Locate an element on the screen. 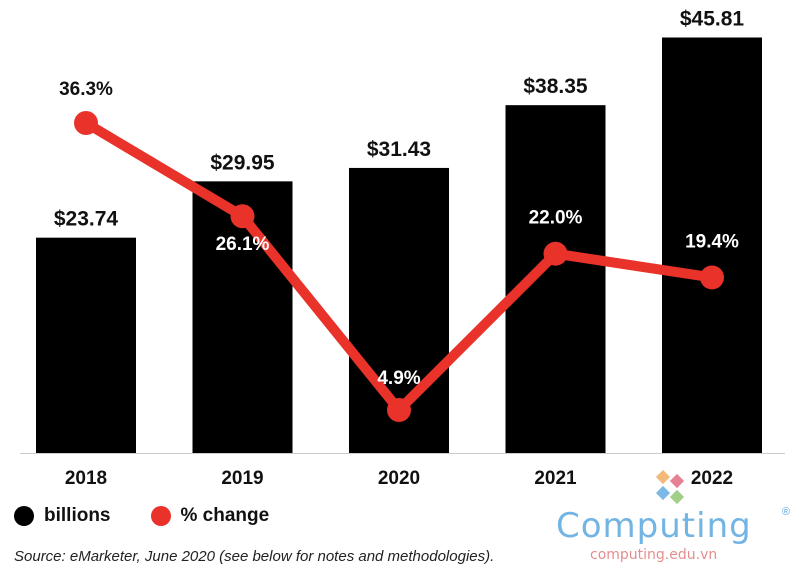 The height and width of the screenshot is (574, 799). bar-value-label-2018: $23.74 is located at coordinates (86, 219).